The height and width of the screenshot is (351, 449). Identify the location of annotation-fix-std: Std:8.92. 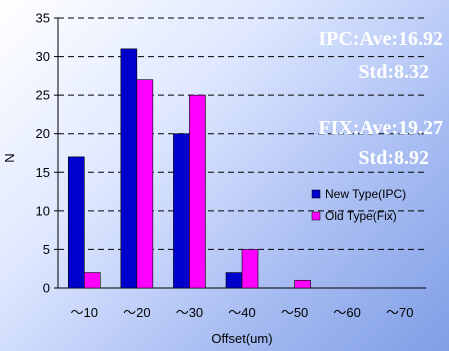
(393, 158).